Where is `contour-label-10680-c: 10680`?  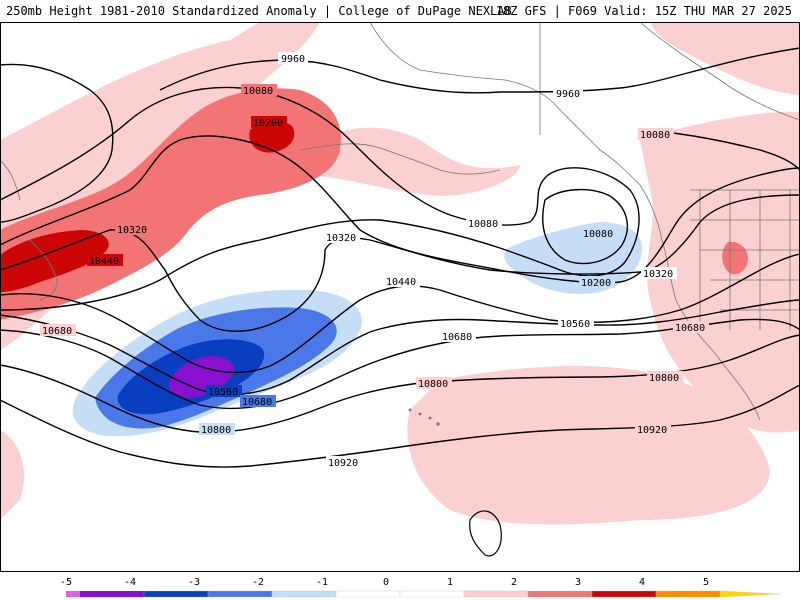
contour-label-10680-c: 10680 is located at coordinates (257, 402).